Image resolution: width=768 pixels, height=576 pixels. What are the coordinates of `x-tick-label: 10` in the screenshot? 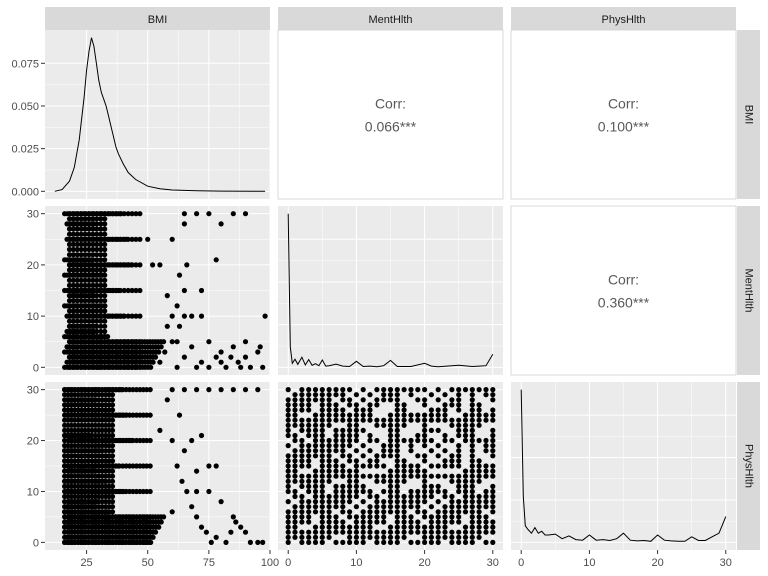 It's located at (589, 563).